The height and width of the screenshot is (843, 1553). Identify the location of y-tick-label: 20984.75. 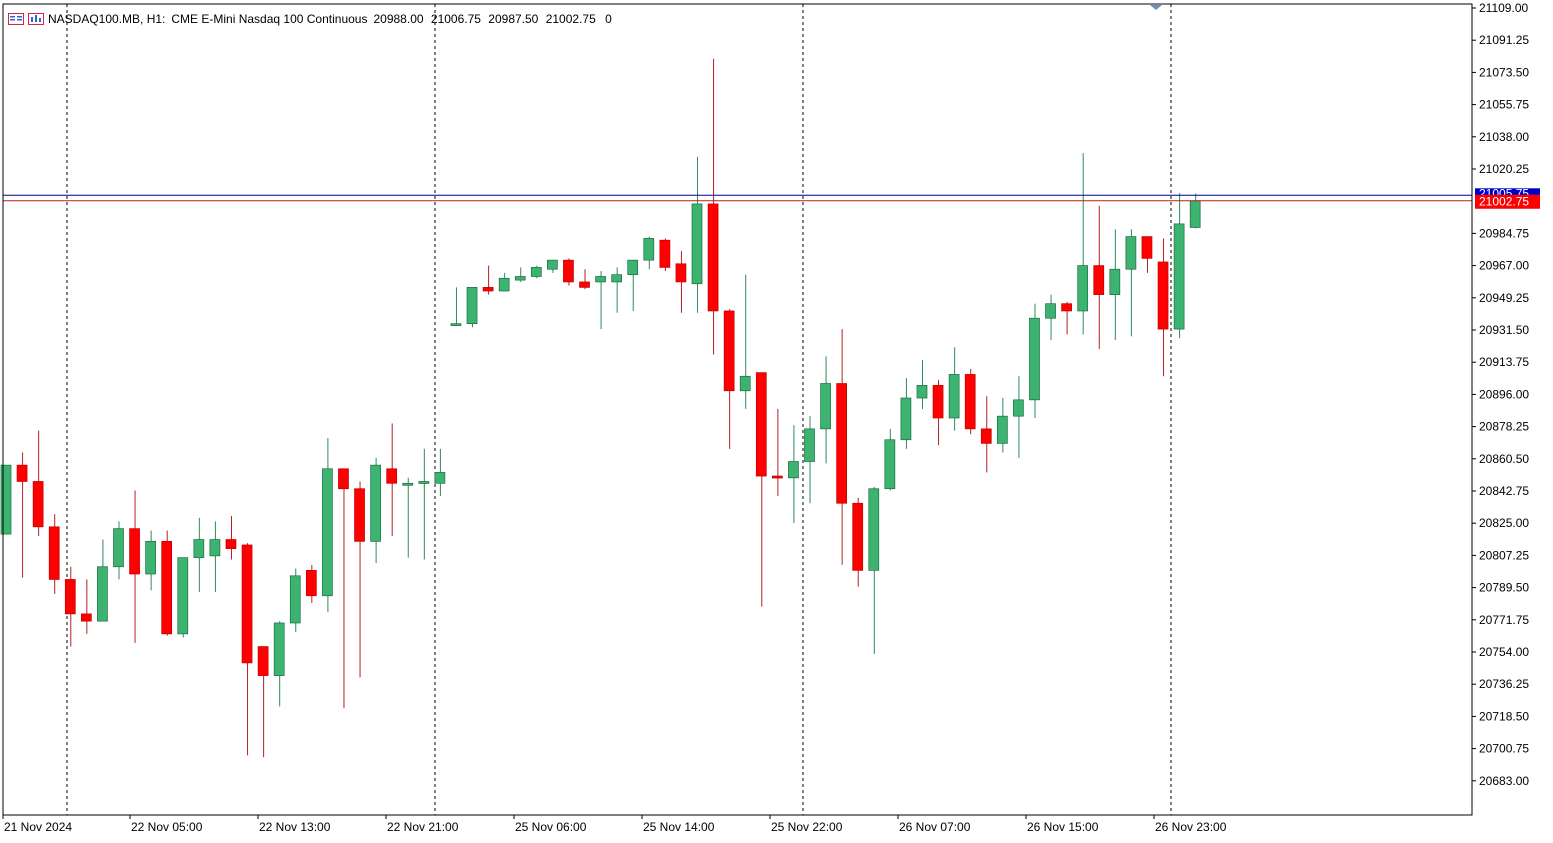
(1504, 233).